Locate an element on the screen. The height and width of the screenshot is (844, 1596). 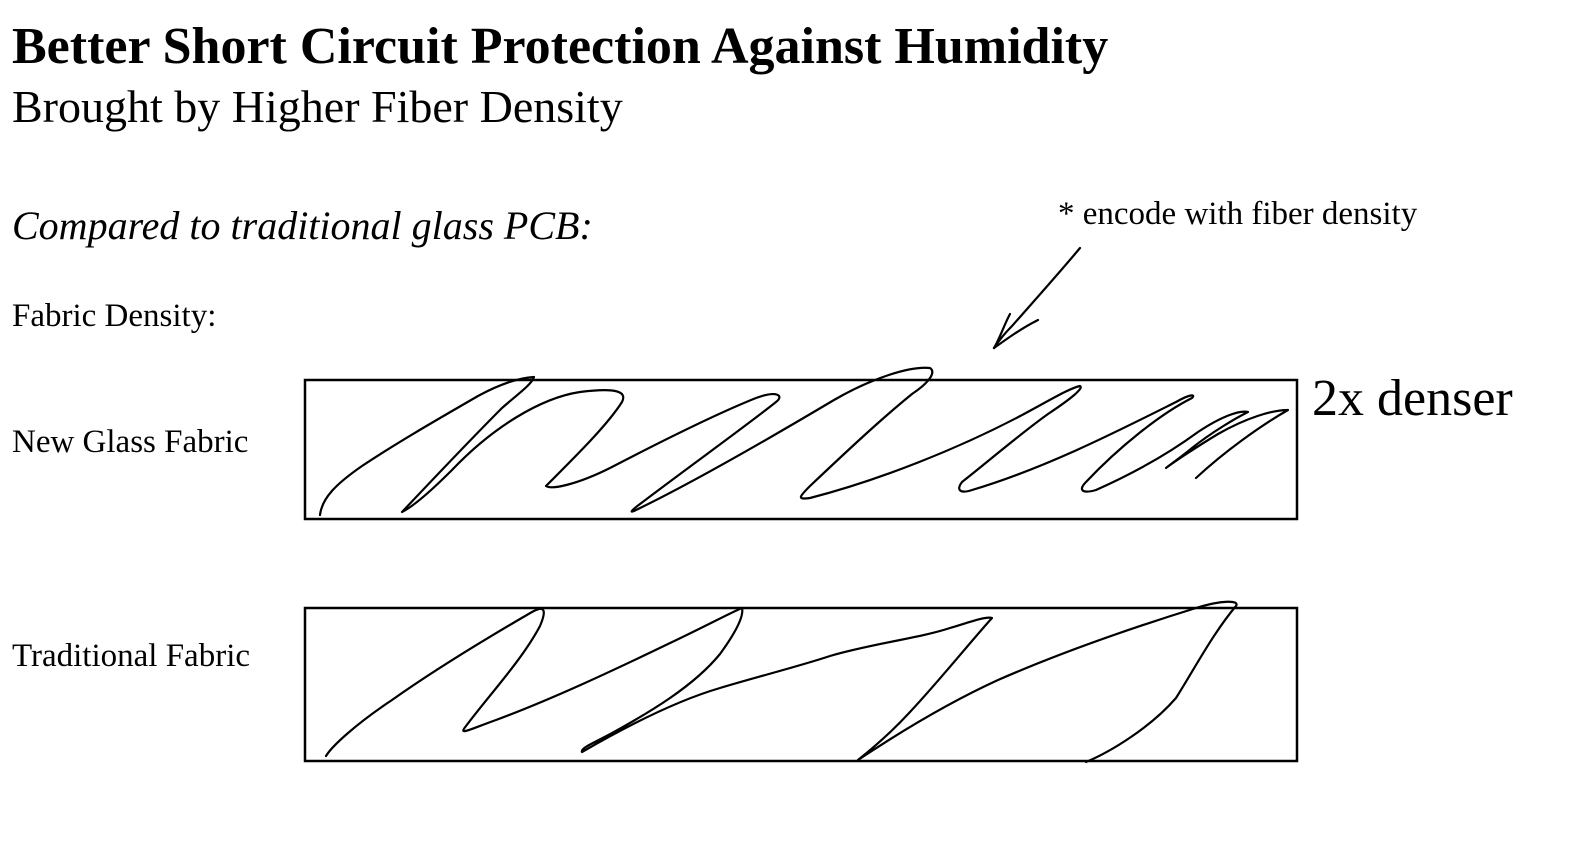
new-glass-fabric-fibers is located at coordinates (804, 441).